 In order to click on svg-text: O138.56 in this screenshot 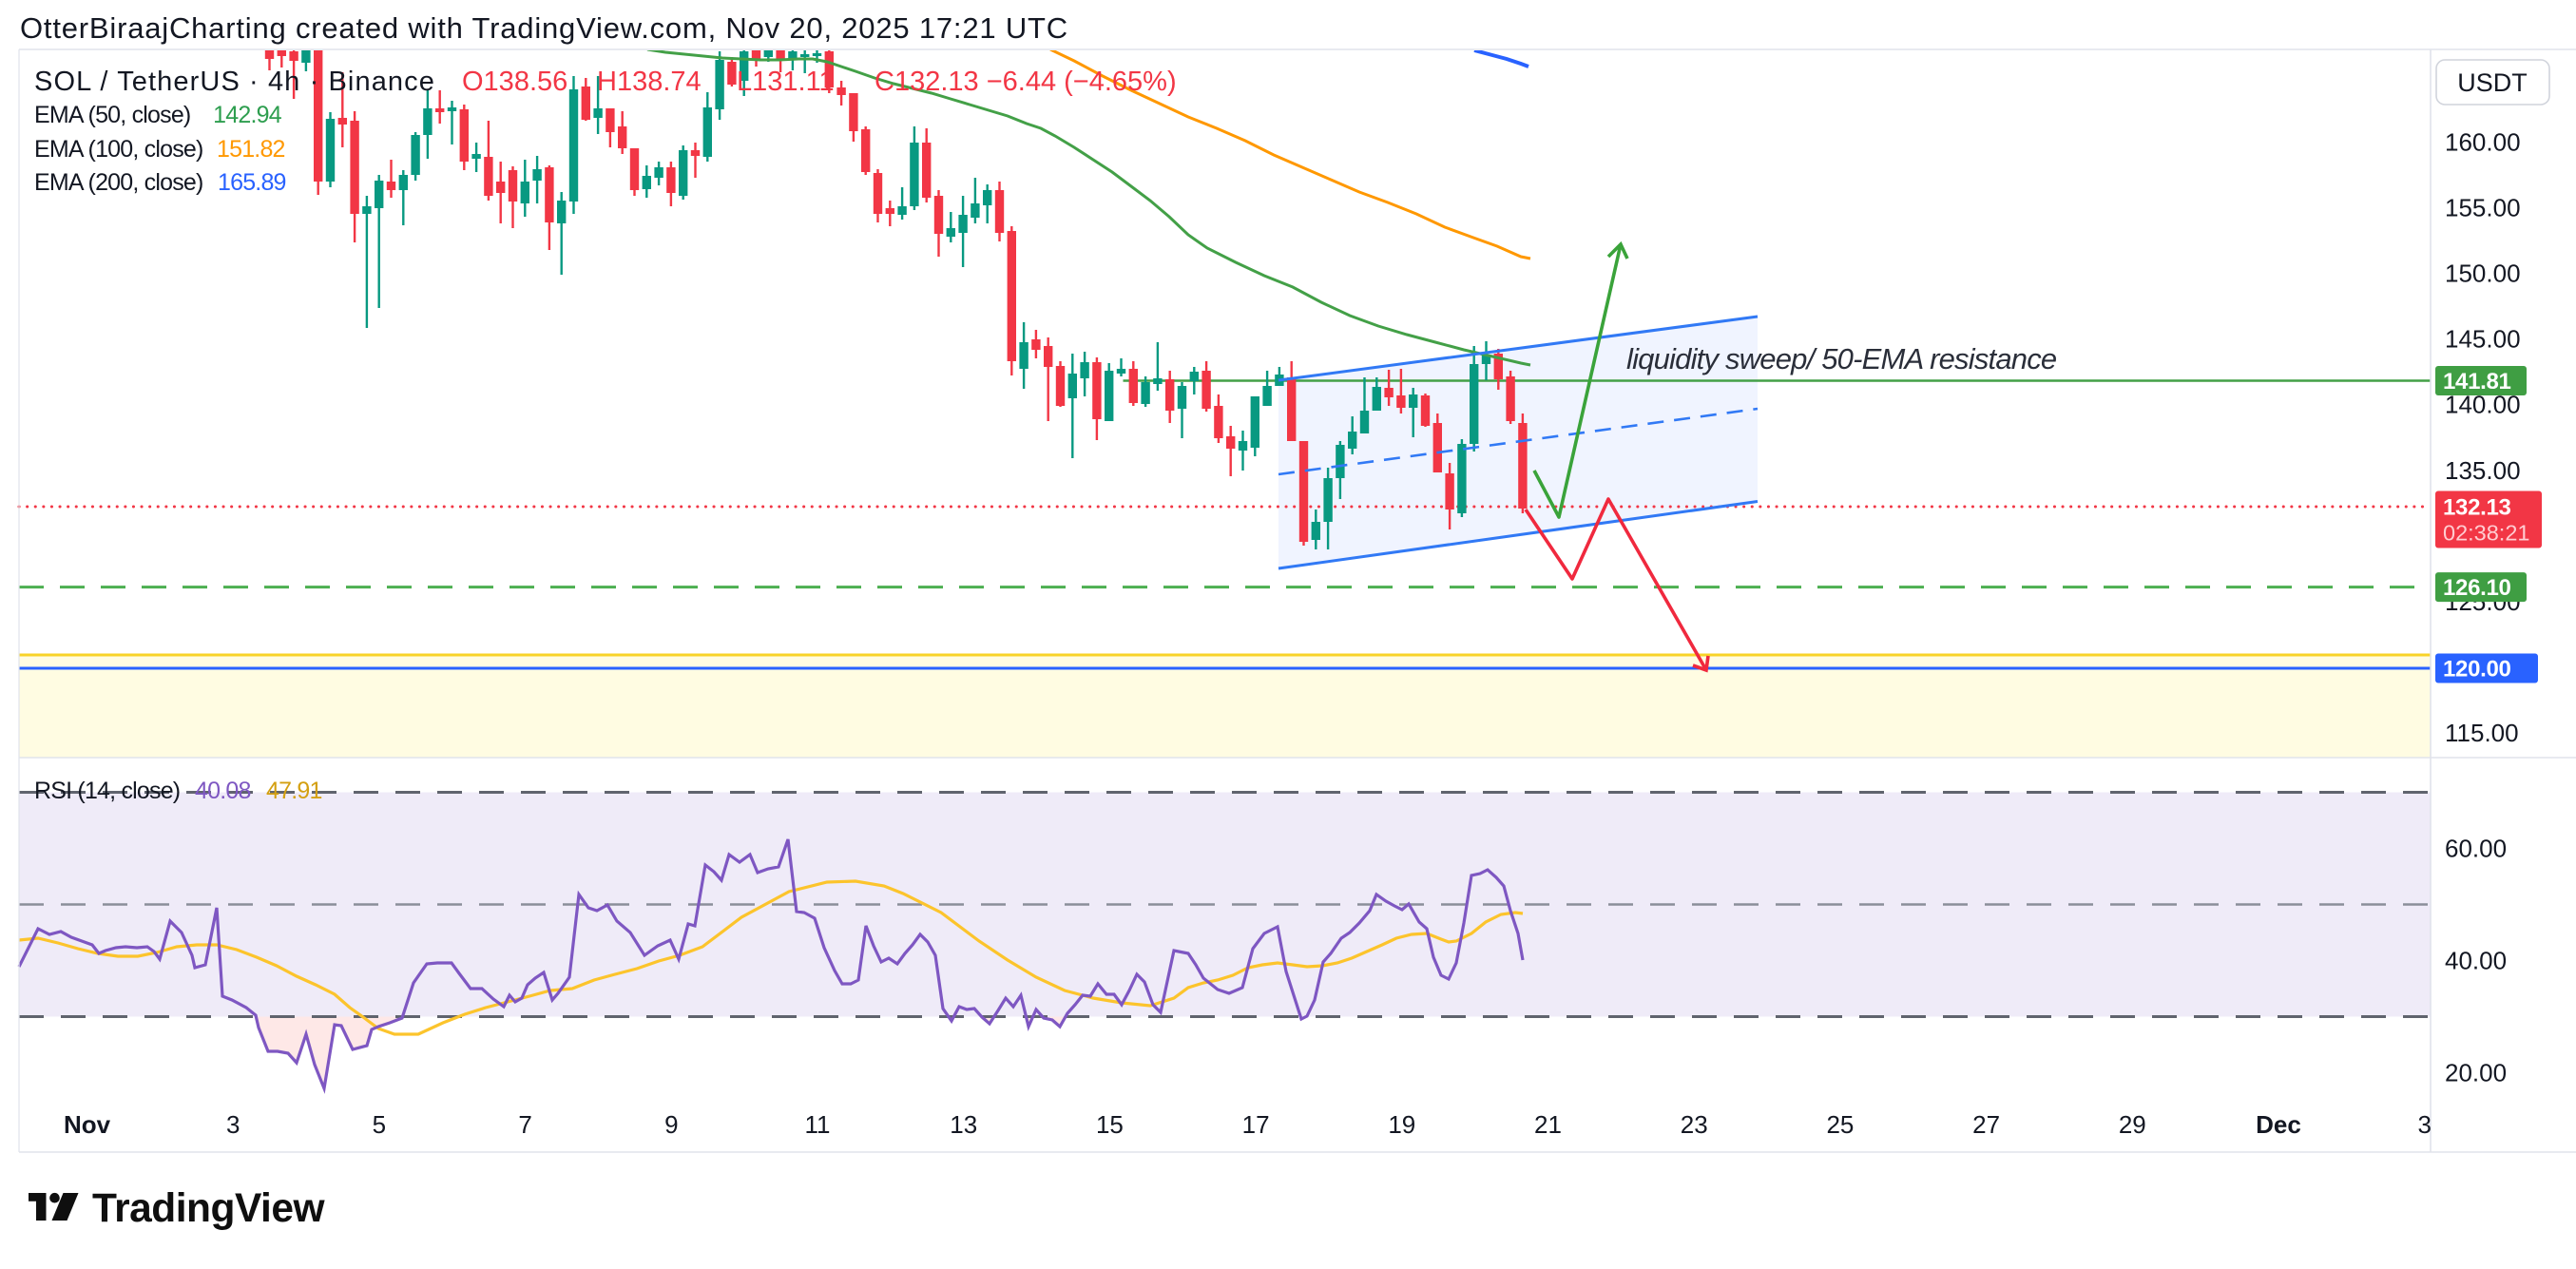, I will do `click(514, 82)`.